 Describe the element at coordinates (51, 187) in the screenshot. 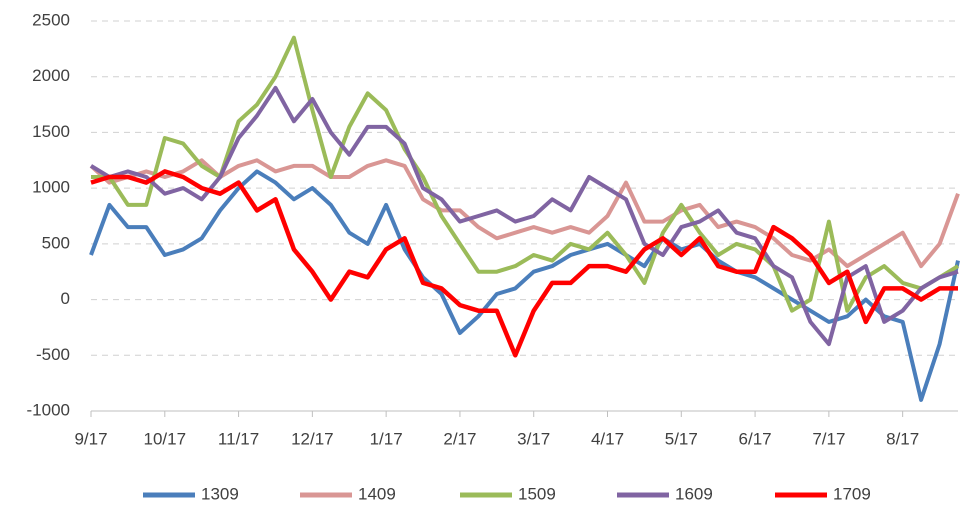

I see `y-tick-label: 1000` at that location.